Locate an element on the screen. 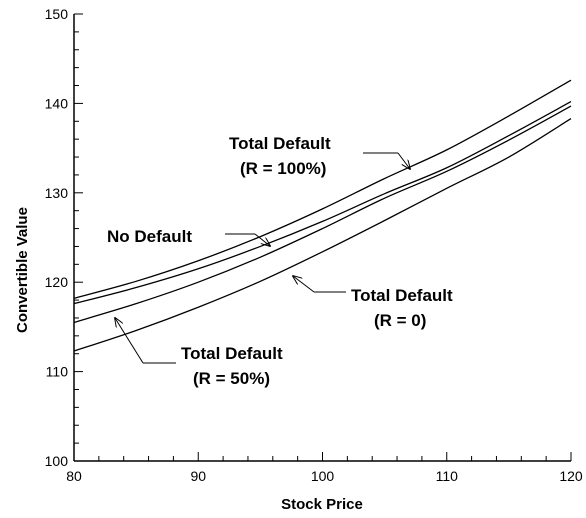  x-axis-title: Stock Price is located at coordinates (322, 504).